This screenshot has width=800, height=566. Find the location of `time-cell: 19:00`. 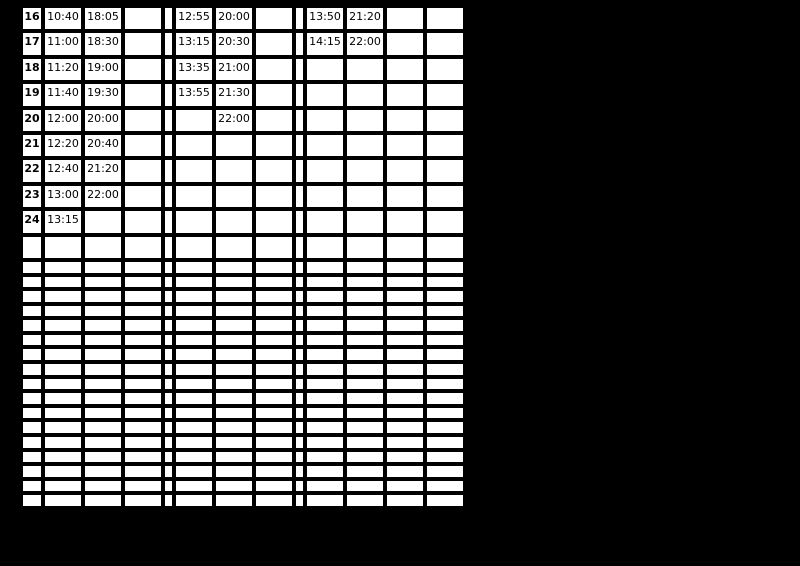

time-cell: 19:00 is located at coordinates (103, 69).